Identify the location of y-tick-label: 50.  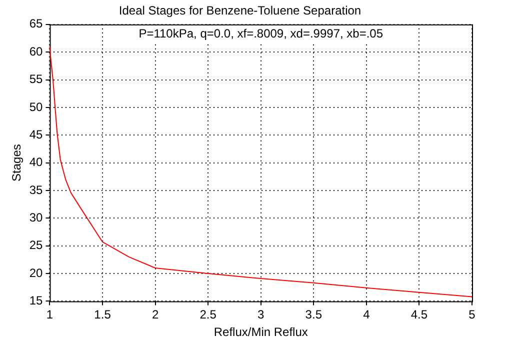
(36, 107).